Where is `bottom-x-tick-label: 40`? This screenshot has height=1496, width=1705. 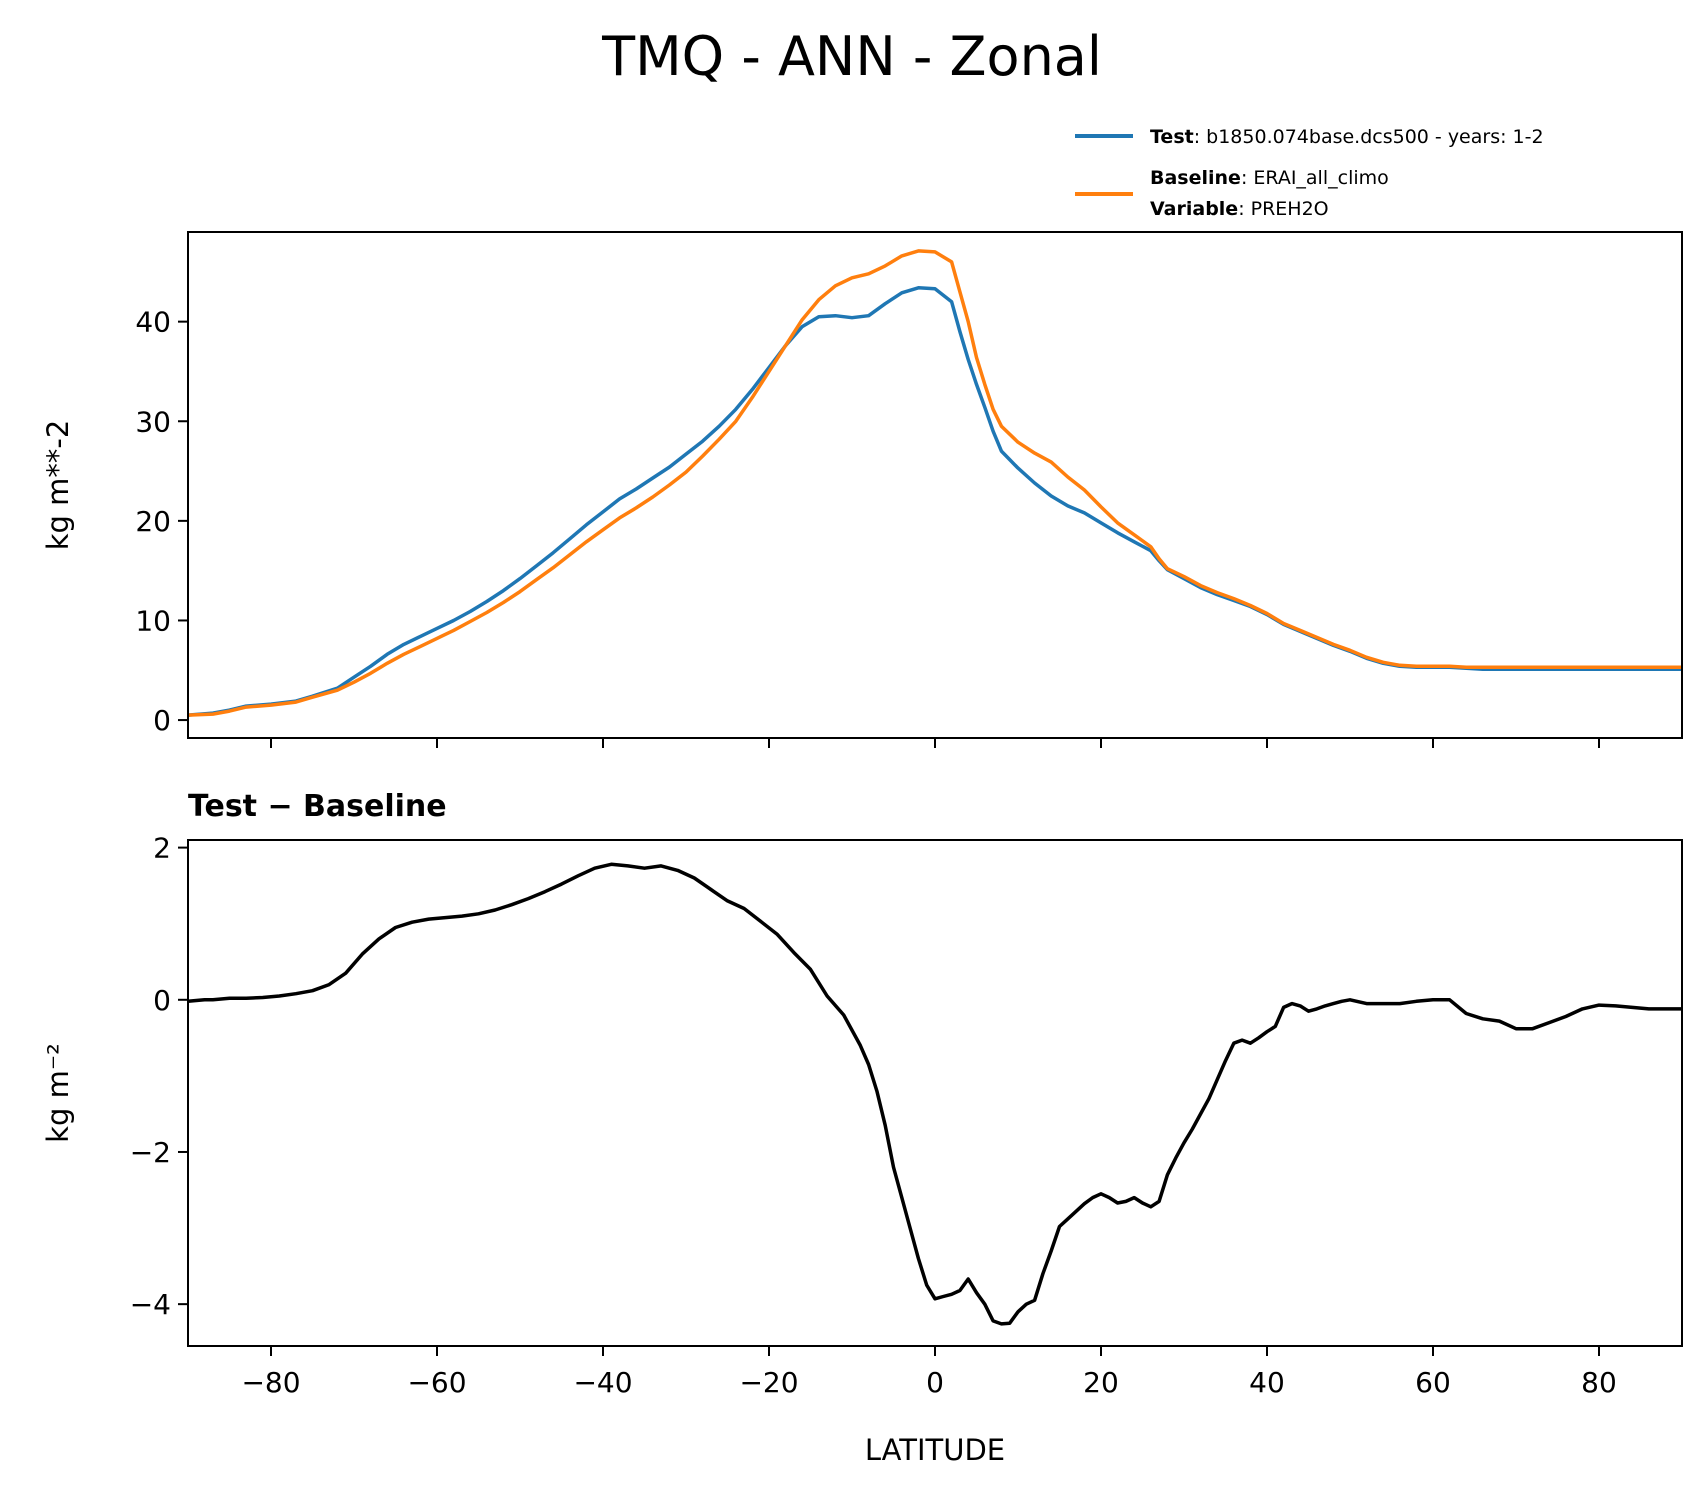
bottom-x-tick-label: 40 is located at coordinates (1267, 1382).